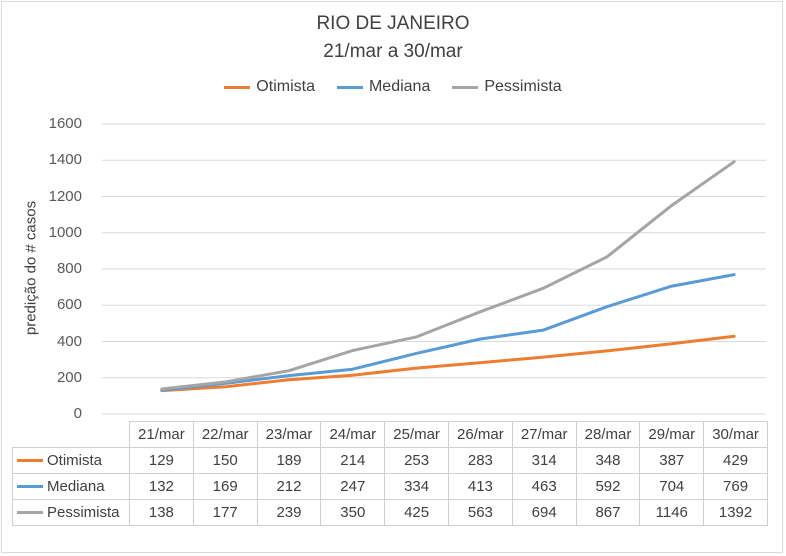 The width and height of the screenshot is (786, 556). What do you see at coordinates (393, 51) in the screenshot?
I see `chart-subtitle: 21/mar a 30/mar` at bounding box center [393, 51].